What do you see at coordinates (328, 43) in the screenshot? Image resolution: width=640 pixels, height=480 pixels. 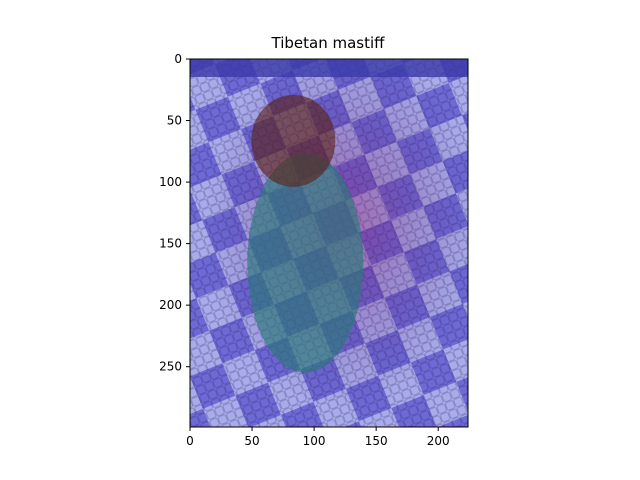 I see `chart-title: Tibetan mastiff` at bounding box center [328, 43].